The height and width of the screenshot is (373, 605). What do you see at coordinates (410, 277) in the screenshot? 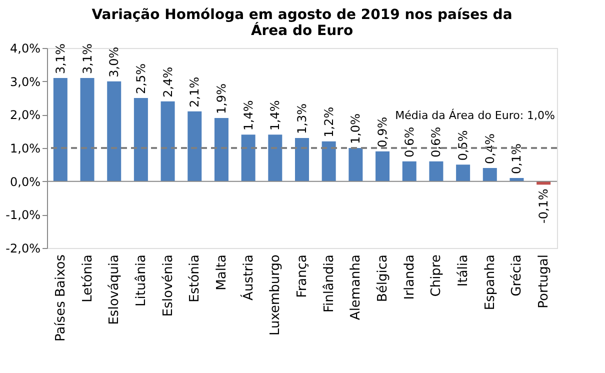
I see `x-tick-label: Irlanda` at bounding box center [410, 277].